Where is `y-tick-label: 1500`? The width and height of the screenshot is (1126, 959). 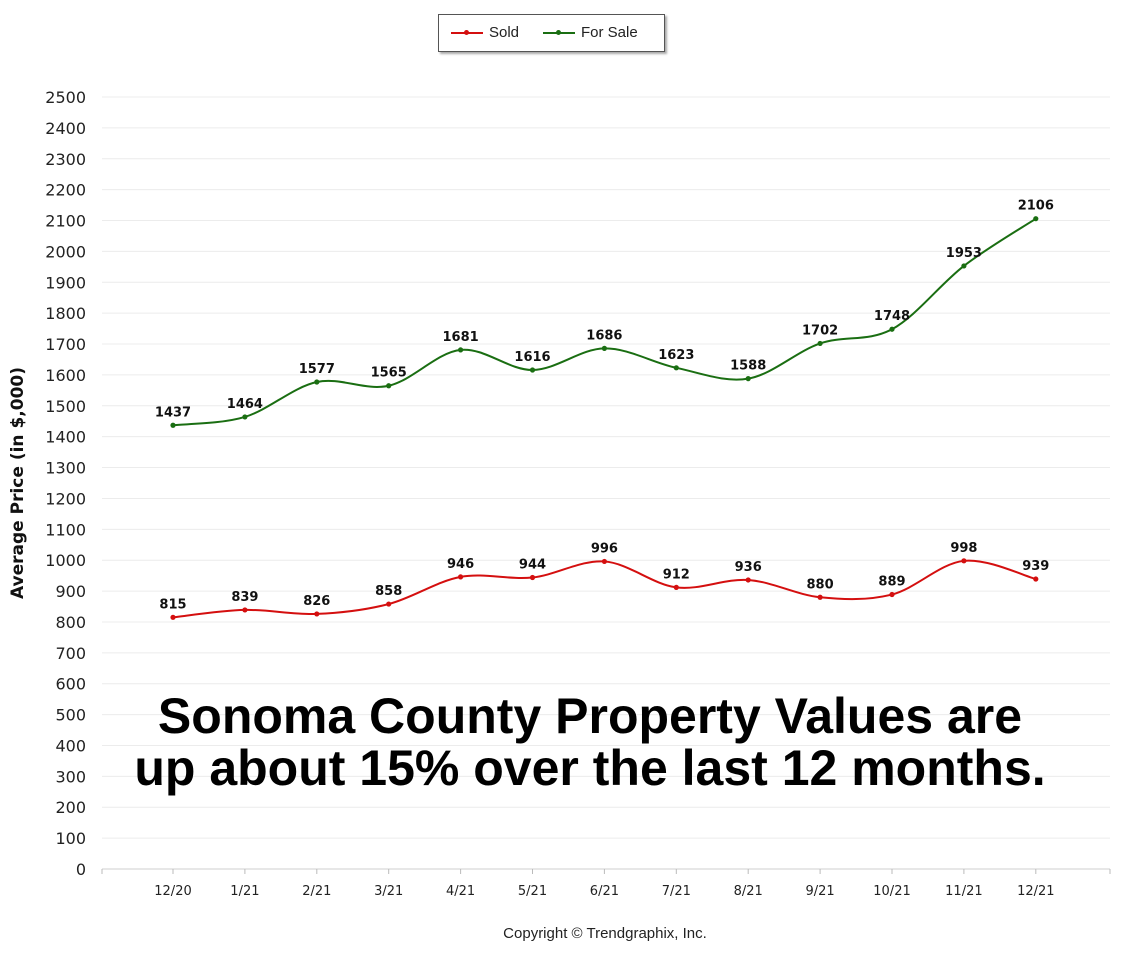
y-tick-label: 1500 is located at coordinates (65, 406).